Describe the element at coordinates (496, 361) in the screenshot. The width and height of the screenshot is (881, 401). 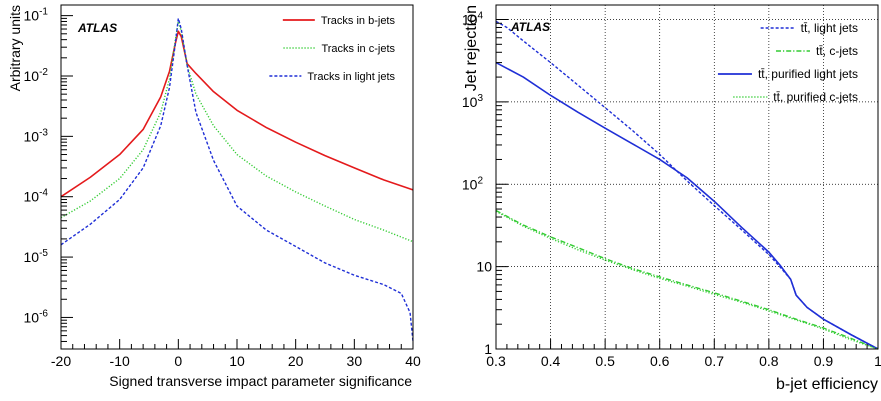
I see `x-tick-label: 0.3` at that location.